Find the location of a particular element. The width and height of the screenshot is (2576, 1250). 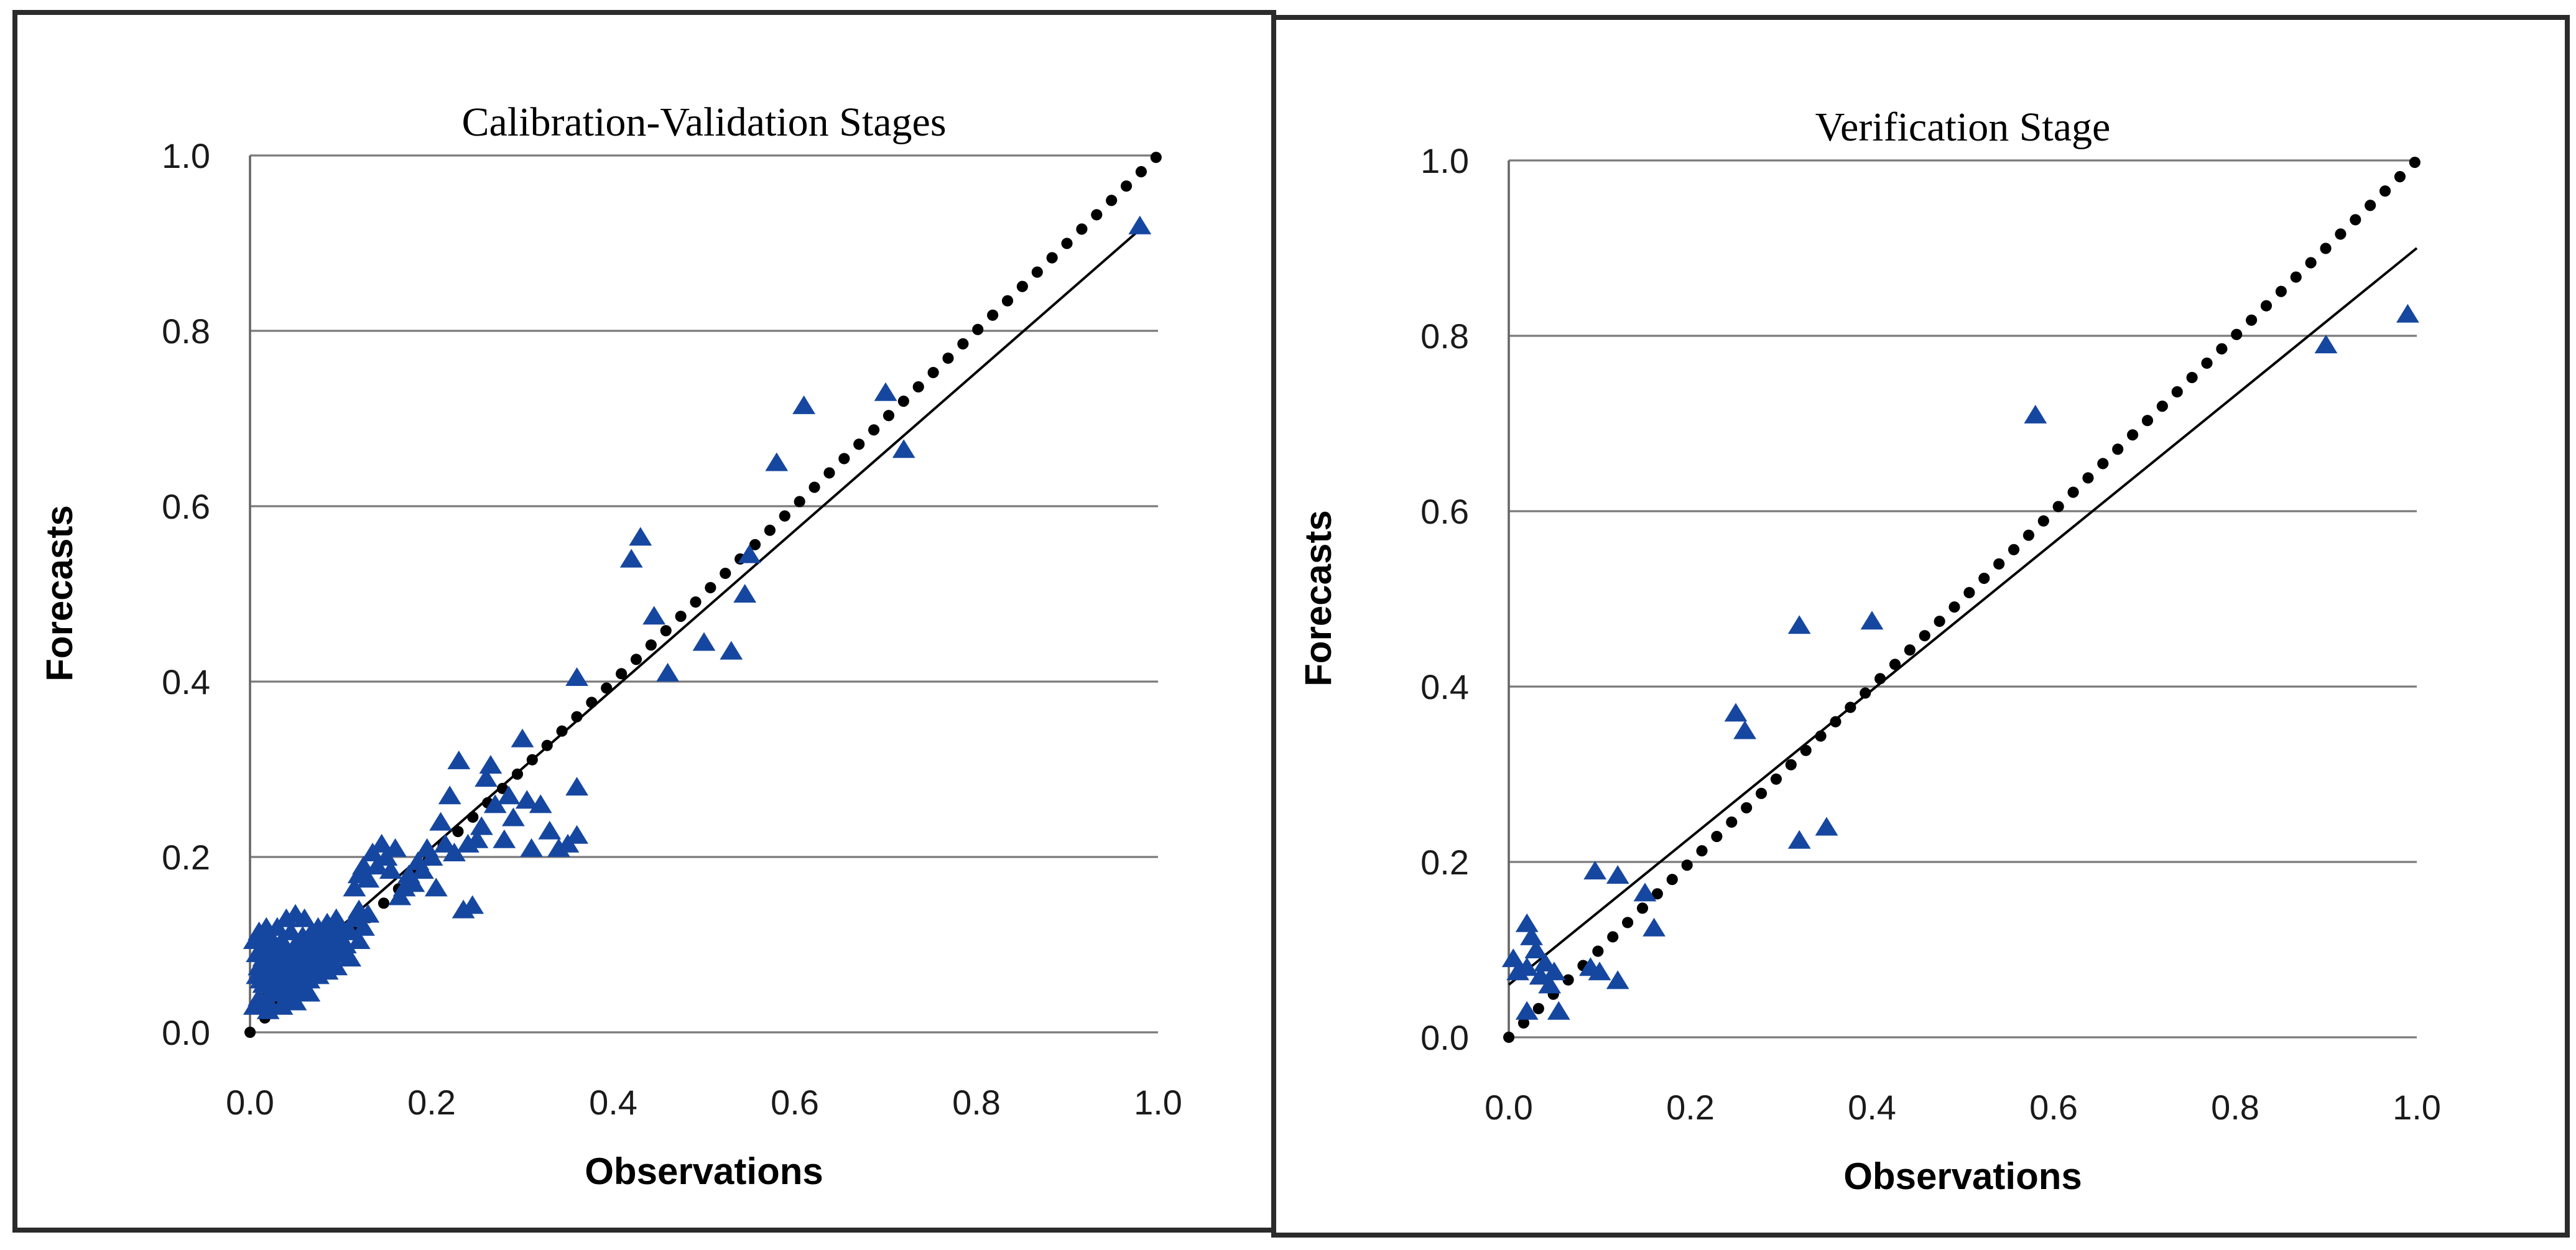

x-tick-label: 0.2 is located at coordinates (1691, 1107).